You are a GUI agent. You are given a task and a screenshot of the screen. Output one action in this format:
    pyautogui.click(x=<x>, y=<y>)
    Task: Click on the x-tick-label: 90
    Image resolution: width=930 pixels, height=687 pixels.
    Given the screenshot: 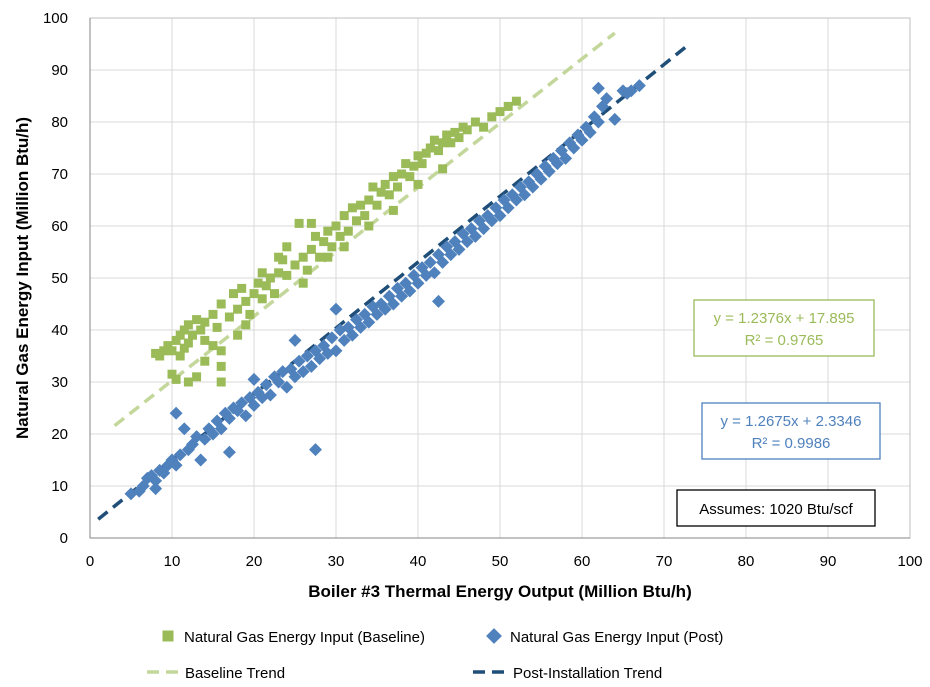 What is the action you would take?
    pyautogui.click(x=828, y=561)
    